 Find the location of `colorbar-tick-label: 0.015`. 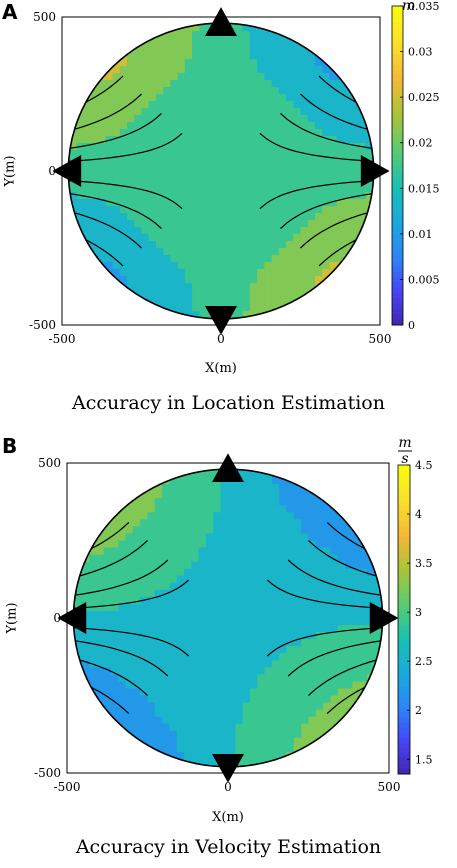

colorbar-tick-label: 0.015 is located at coordinates (424, 188).